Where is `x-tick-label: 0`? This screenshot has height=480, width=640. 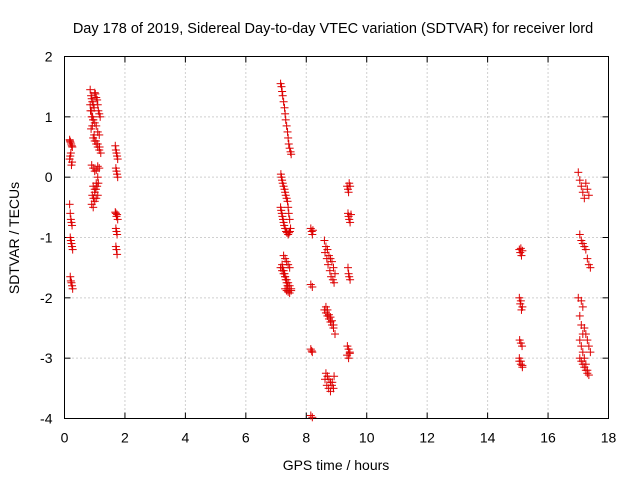 x-tick-label: 0 is located at coordinates (65, 438).